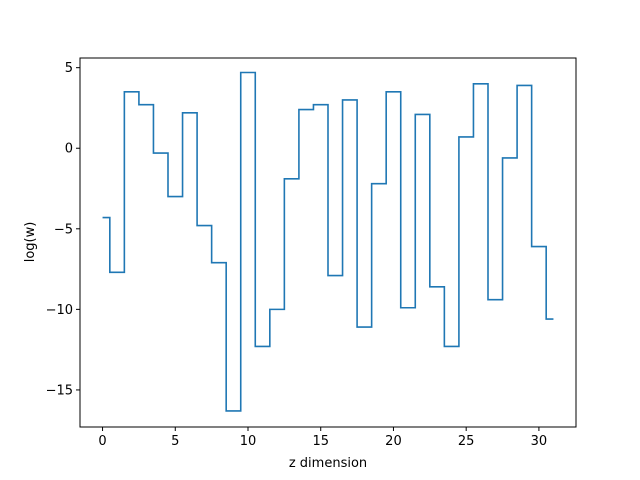 The image size is (640, 480). What do you see at coordinates (539, 441) in the screenshot?
I see `x-tick-label: 30` at bounding box center [539, 441].